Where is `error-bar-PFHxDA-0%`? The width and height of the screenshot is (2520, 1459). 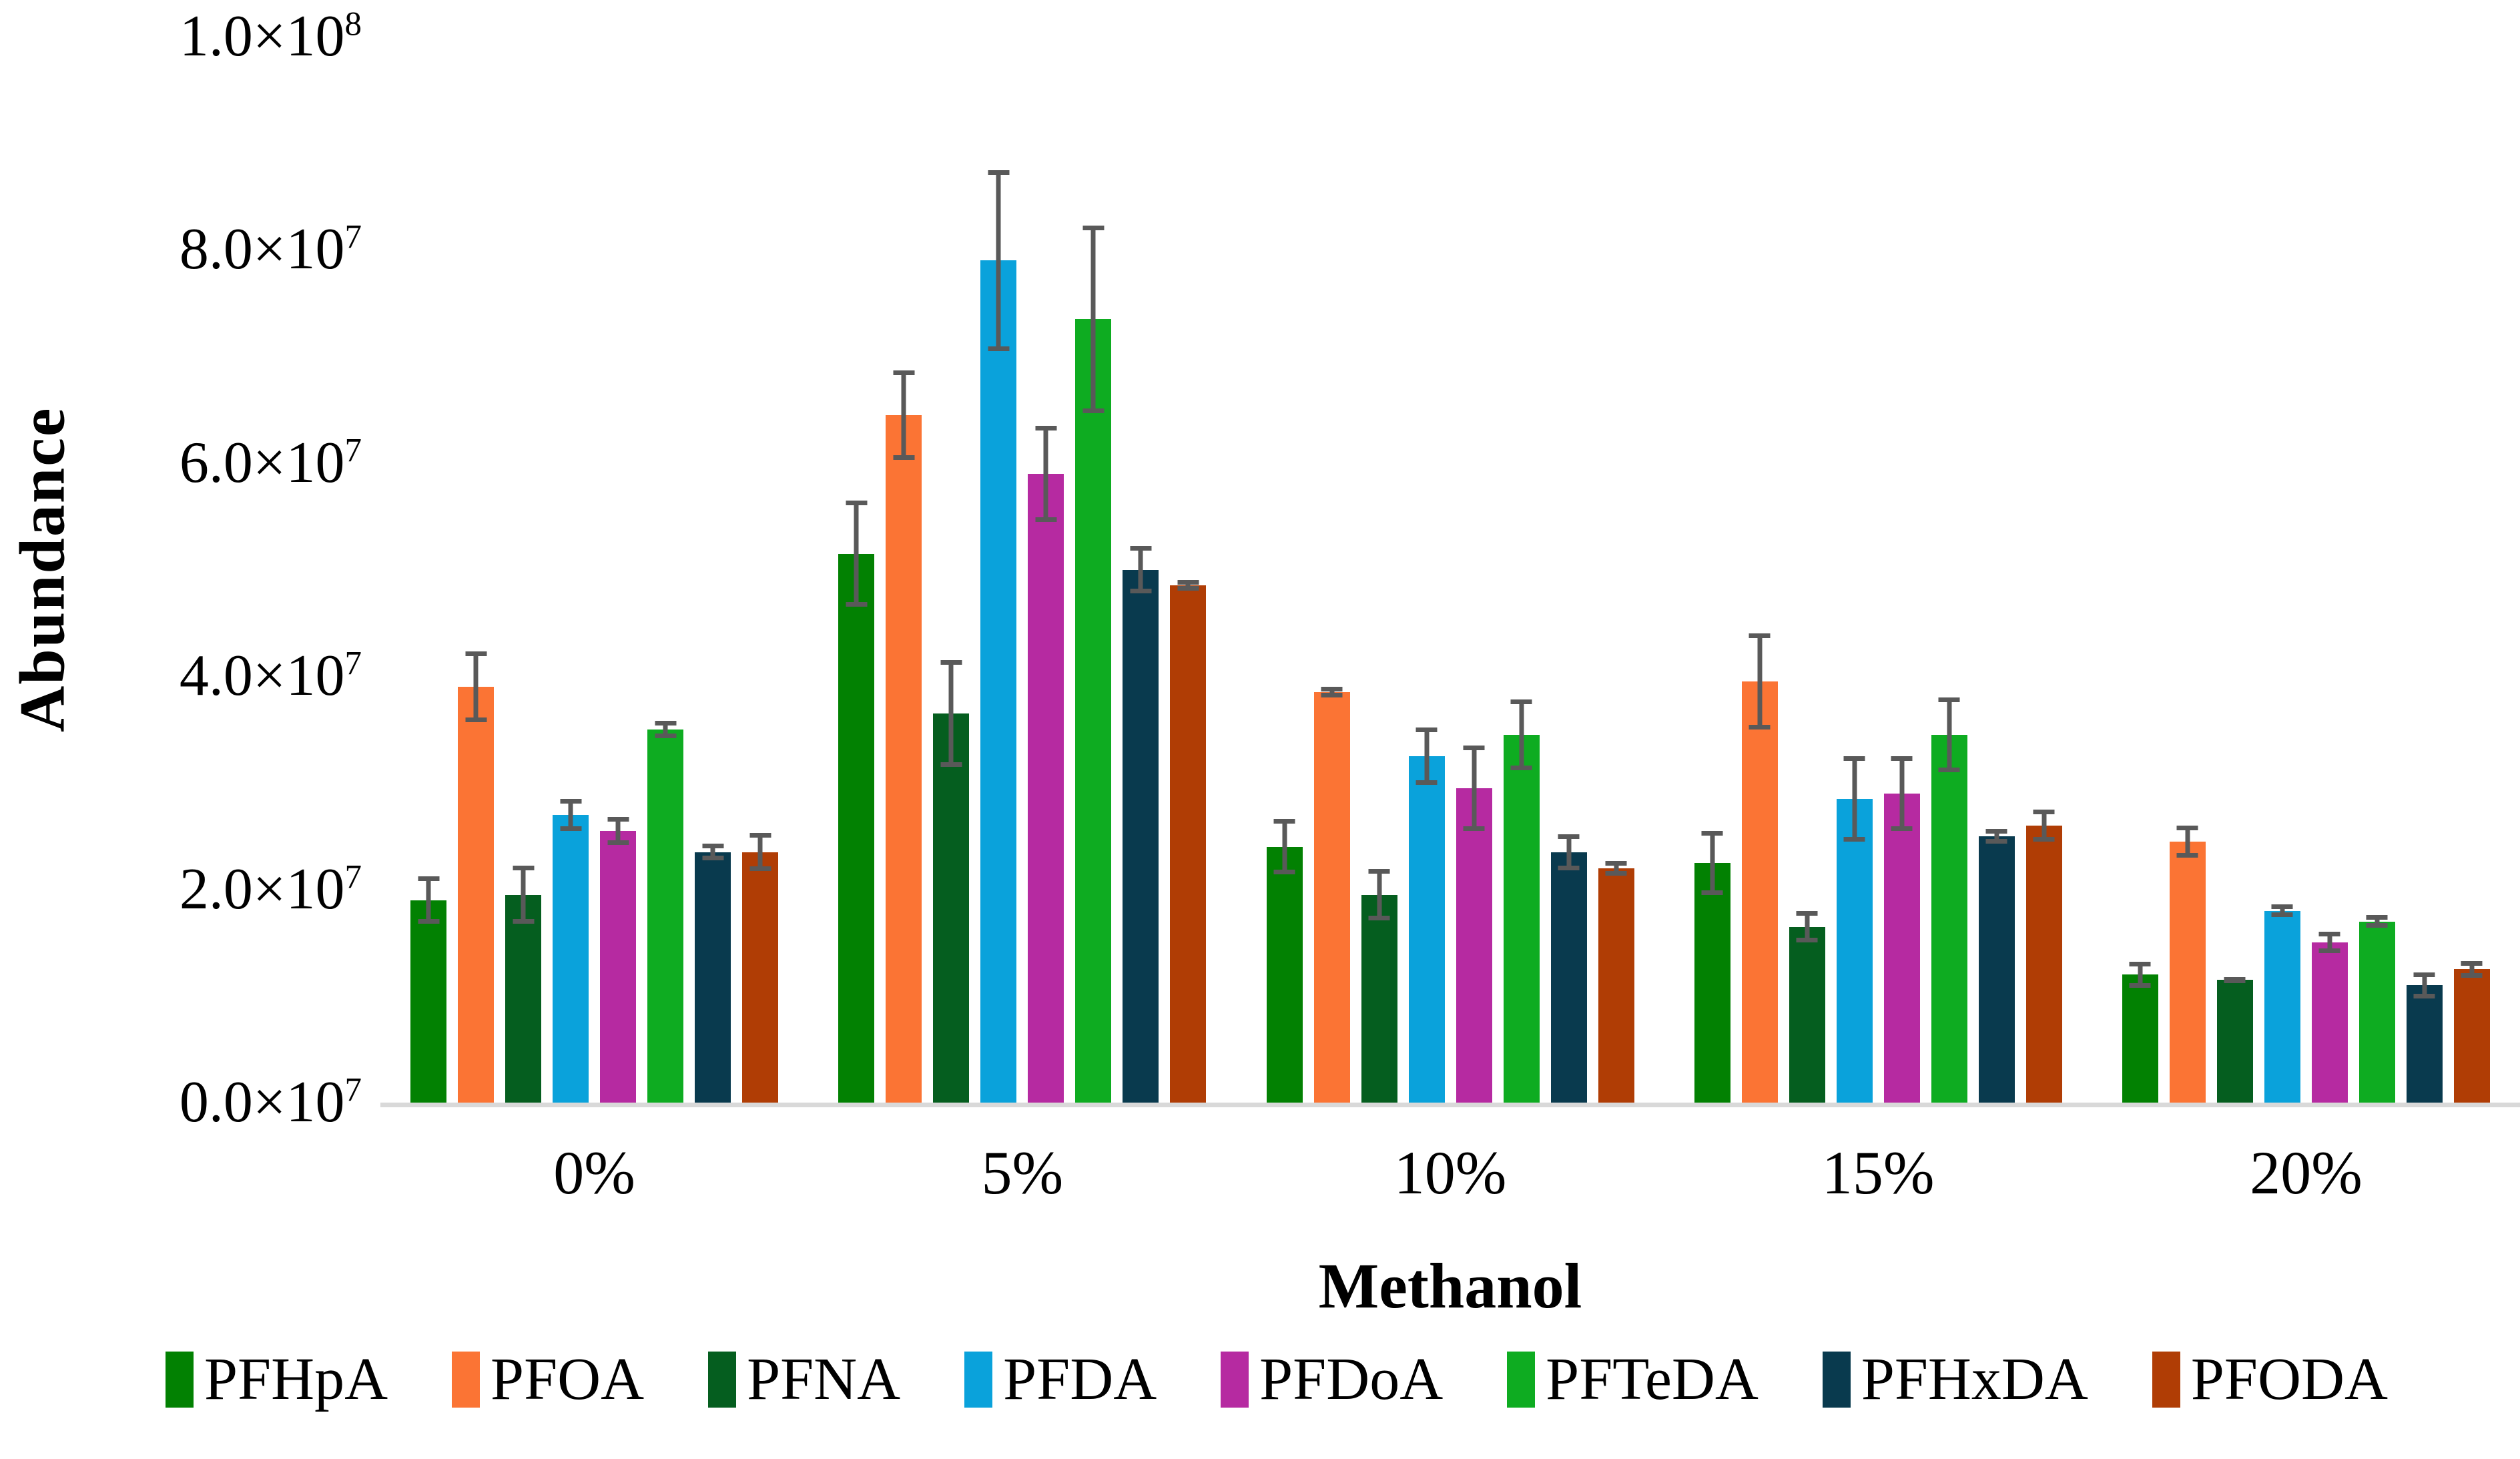 error-bar-PFHxDA-0% is located at coordinates (712, 852).